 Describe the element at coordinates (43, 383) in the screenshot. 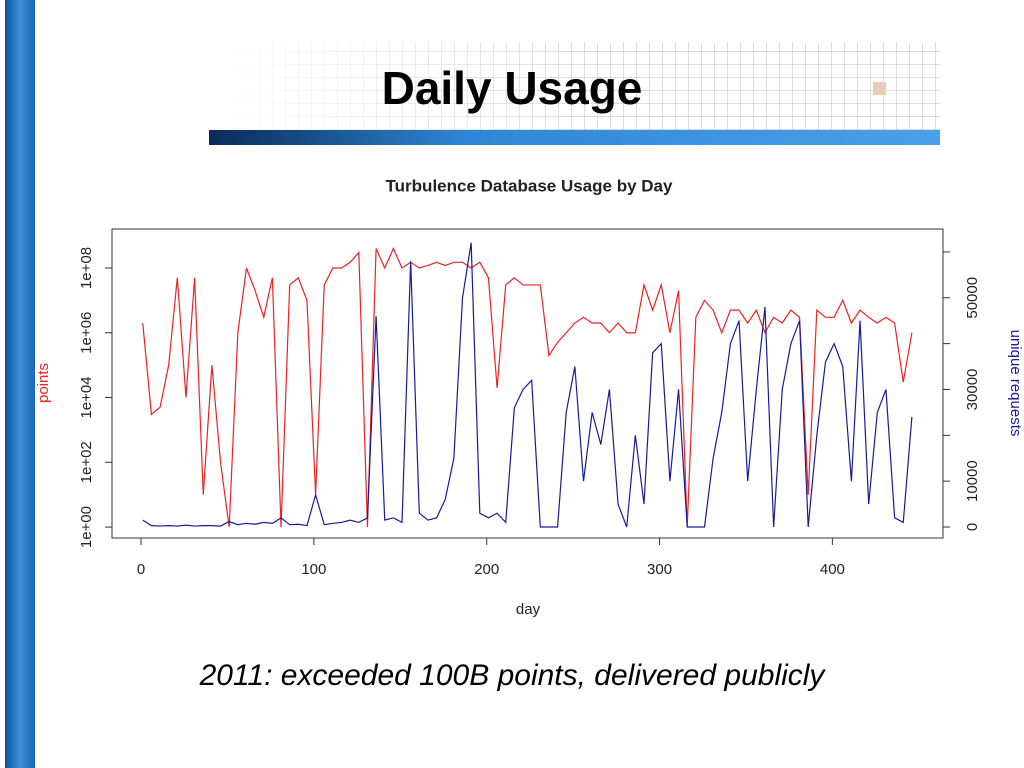

I see `y-axis-label: points` at that location.